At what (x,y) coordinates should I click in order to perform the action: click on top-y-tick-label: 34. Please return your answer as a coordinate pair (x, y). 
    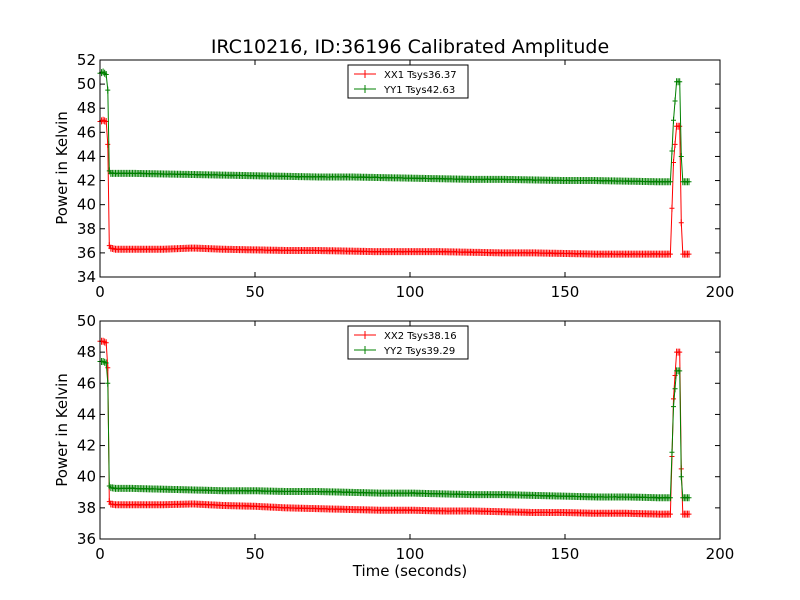
    Looking at the image, I should click on (86, 277).